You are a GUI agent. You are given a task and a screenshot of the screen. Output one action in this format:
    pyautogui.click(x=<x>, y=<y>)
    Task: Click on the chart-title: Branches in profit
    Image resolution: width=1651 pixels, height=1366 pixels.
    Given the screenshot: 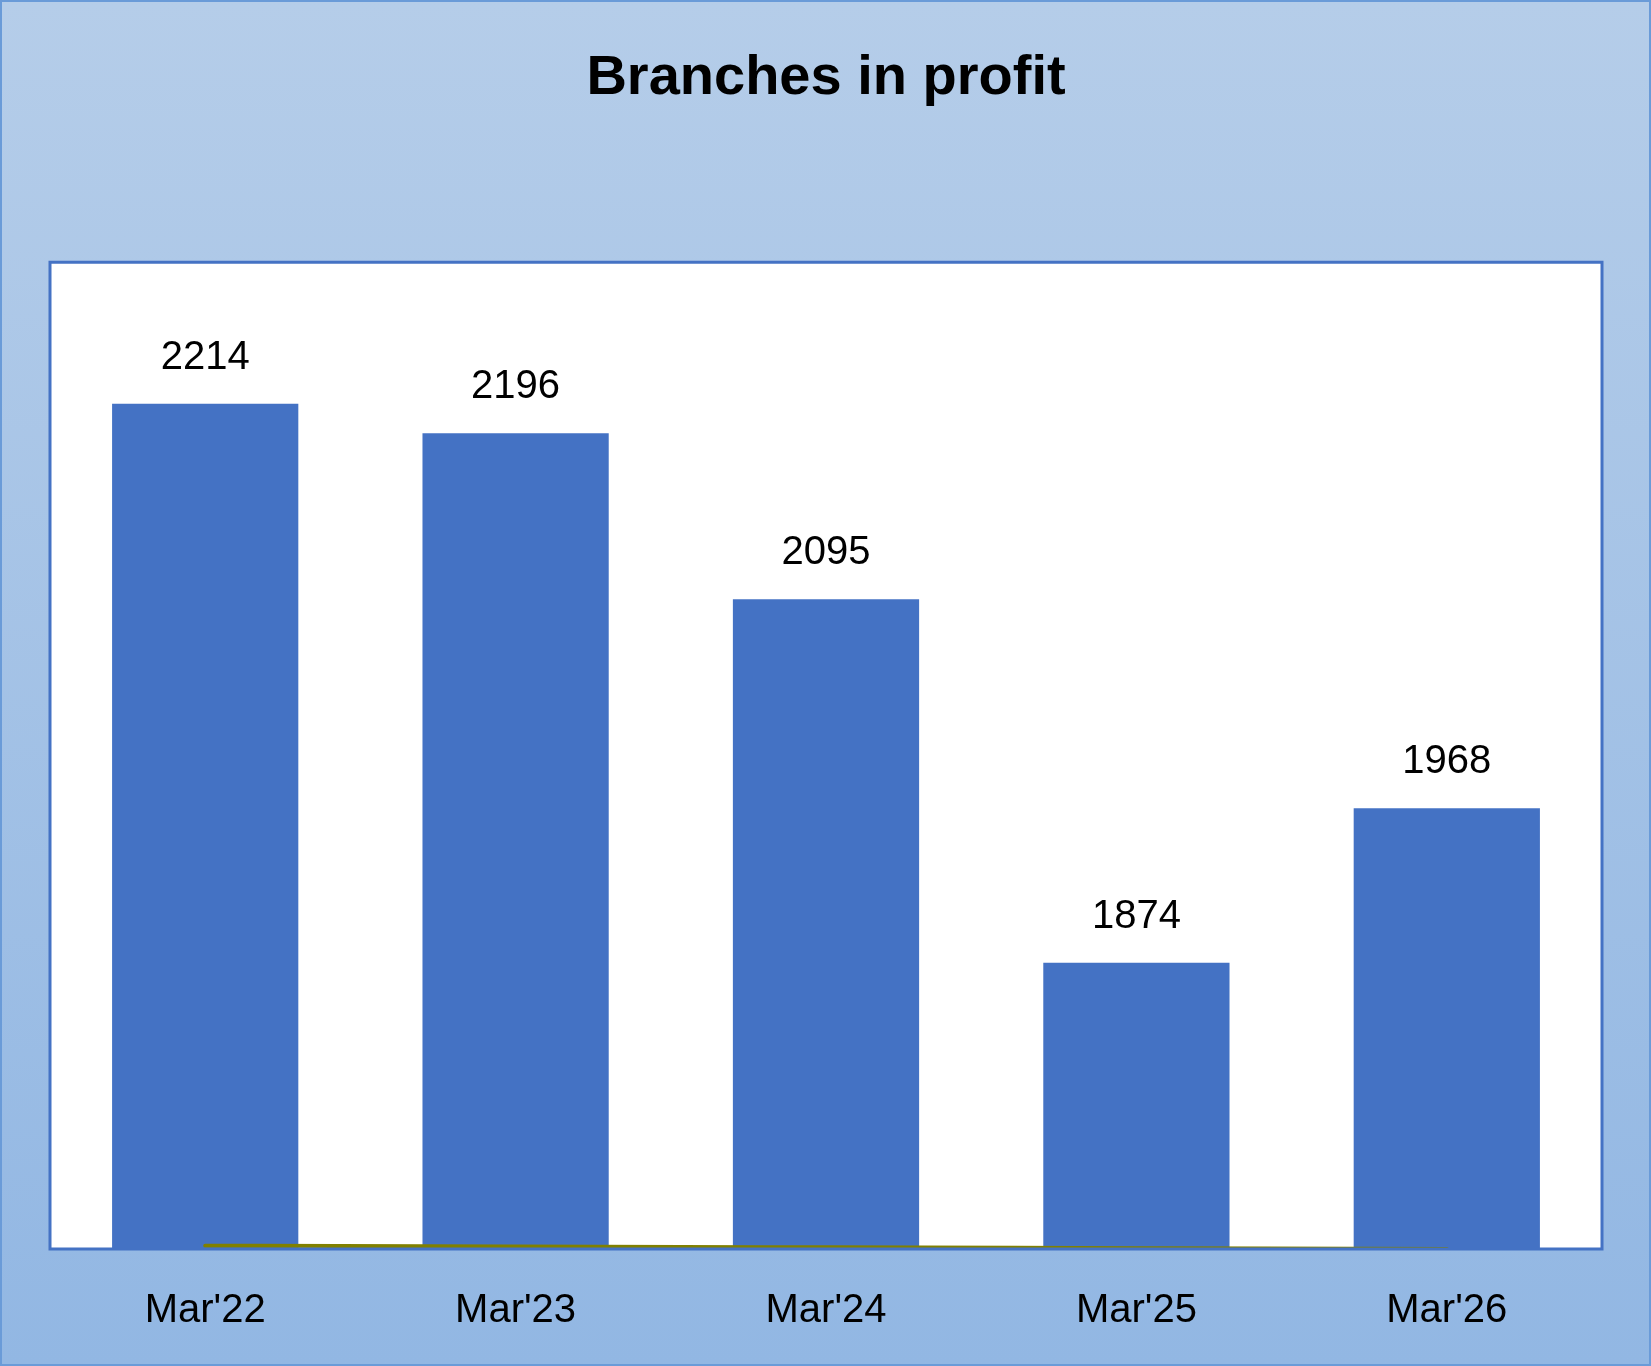 What is the action you would take?
    pyautogui.click(x=826, y=75)
    